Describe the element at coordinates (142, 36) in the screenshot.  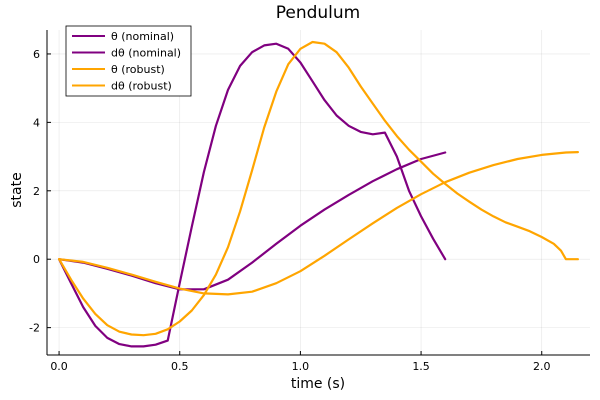
I see `legend-entry: θ (nominal)` at that location.